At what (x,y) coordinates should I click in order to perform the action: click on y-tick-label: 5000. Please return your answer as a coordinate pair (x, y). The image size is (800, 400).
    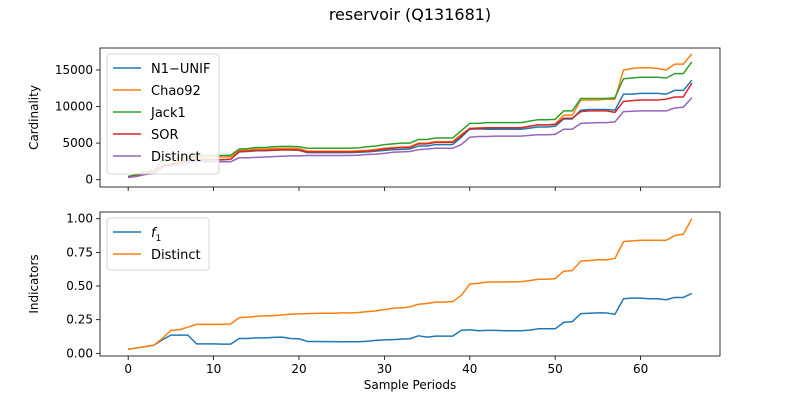
    Looking at the image, I should click on (77, 143).